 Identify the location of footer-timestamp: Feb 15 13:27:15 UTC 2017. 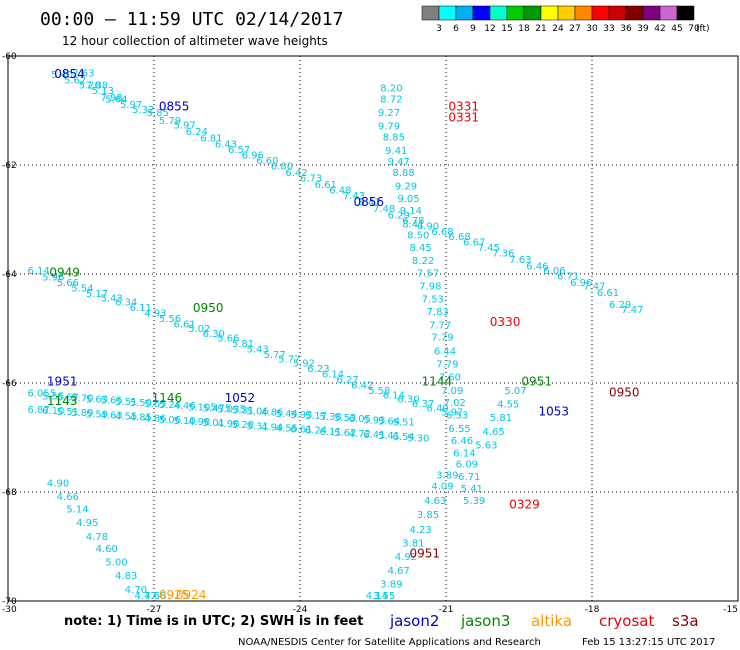
(648, 642).